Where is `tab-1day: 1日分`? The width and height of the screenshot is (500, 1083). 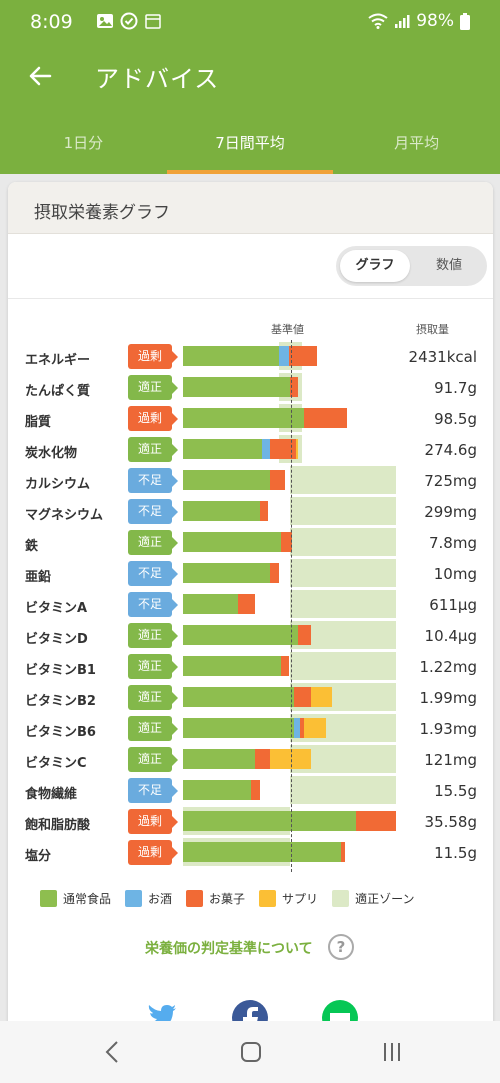 tab-1day: 1日分 is located at coordinates (83, 143).